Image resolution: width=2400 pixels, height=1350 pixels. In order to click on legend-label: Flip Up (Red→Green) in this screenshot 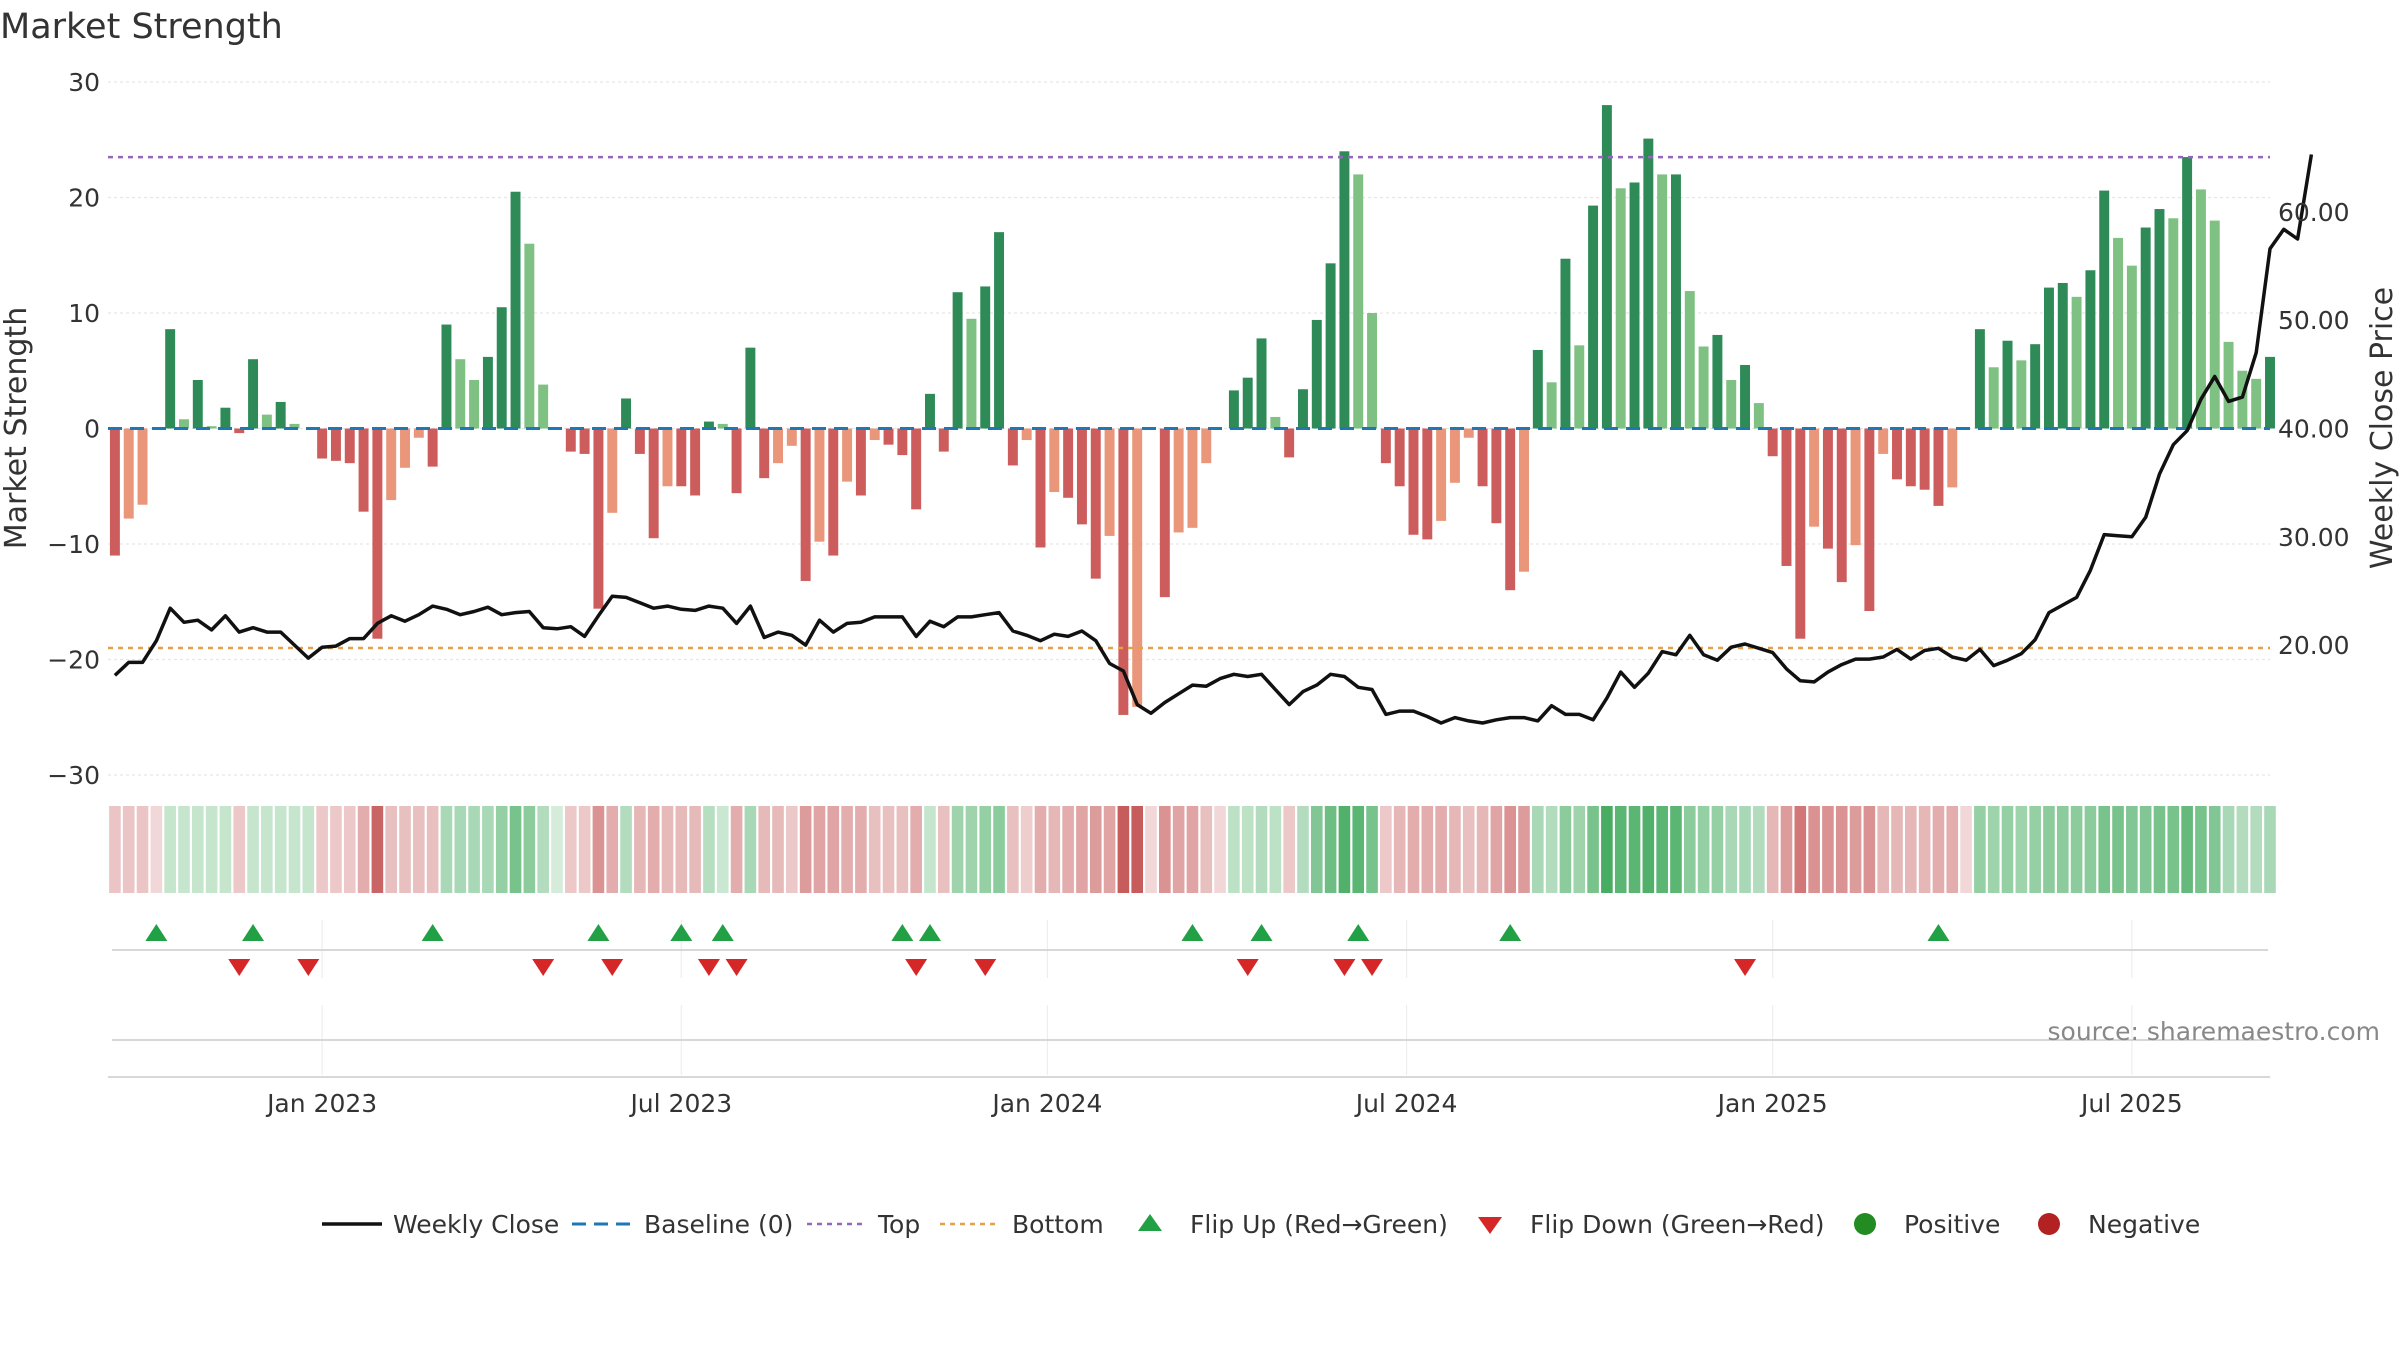, I will do `click(1319, 1224)`.